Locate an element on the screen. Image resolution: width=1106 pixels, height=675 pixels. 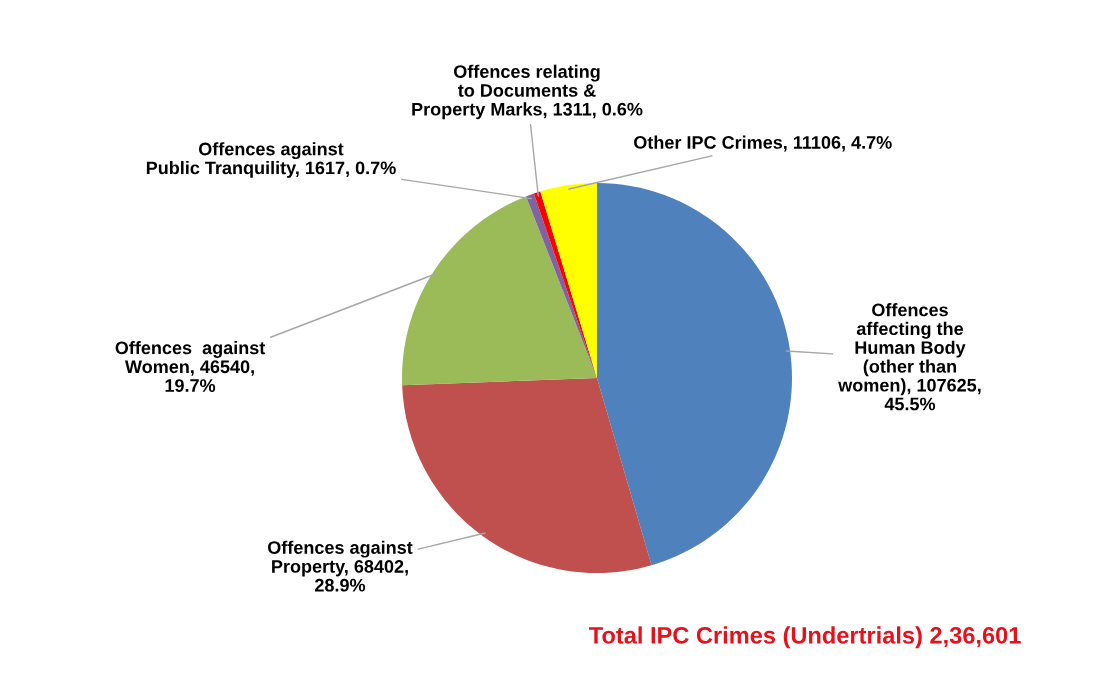
text: Total IPC Crimes (Undertrials) 2,36,601 is located at coordinates (805, 637).